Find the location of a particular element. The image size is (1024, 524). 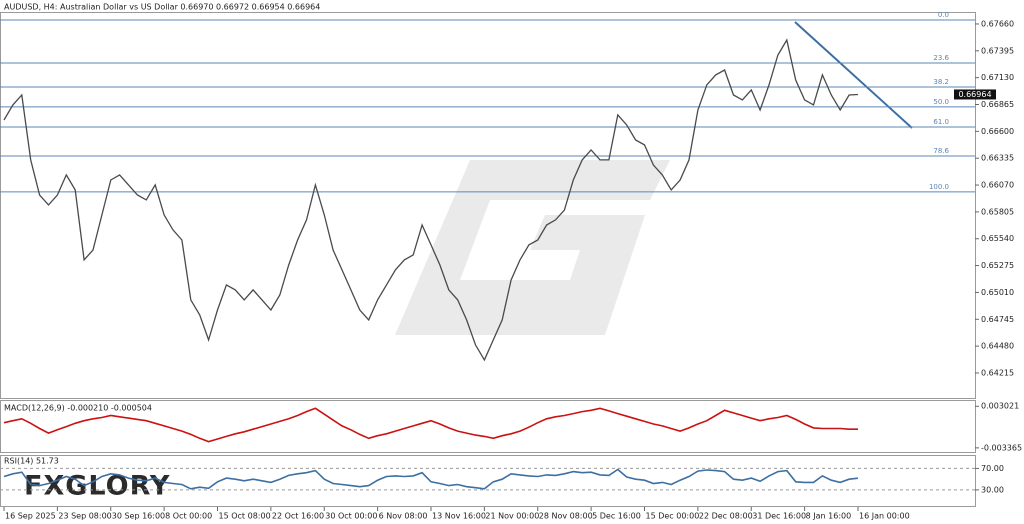

fib-label: 0.0 is located at coordinates (943, 15).